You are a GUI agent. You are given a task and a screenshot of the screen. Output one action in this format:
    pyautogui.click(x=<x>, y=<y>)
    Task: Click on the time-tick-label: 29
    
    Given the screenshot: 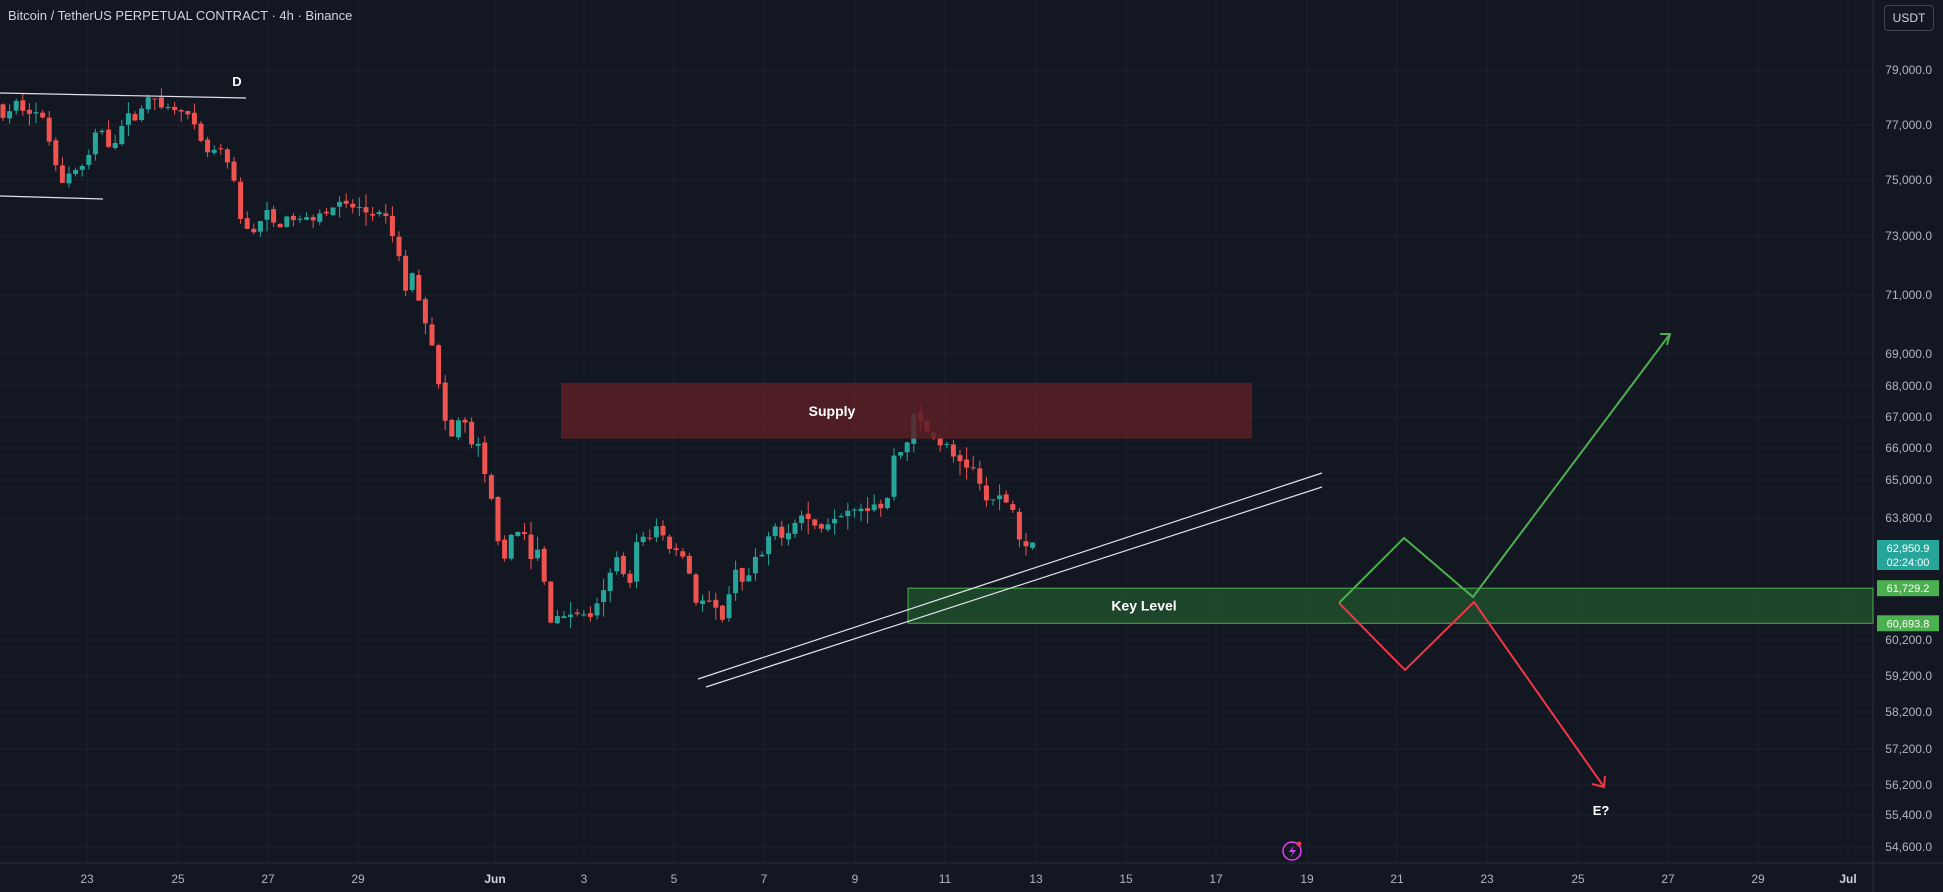 What is the action you would take?
    pyautogui.click(x=358, y=879)
    